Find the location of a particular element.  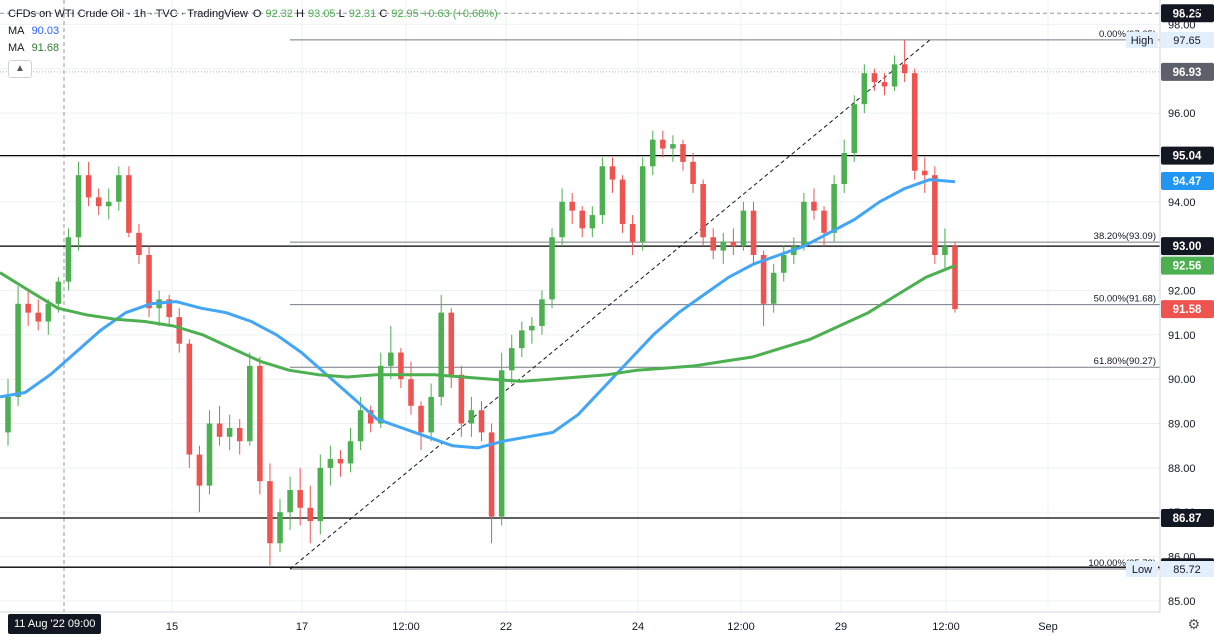

extreme-label-box is located at coordinates (1142, 39).